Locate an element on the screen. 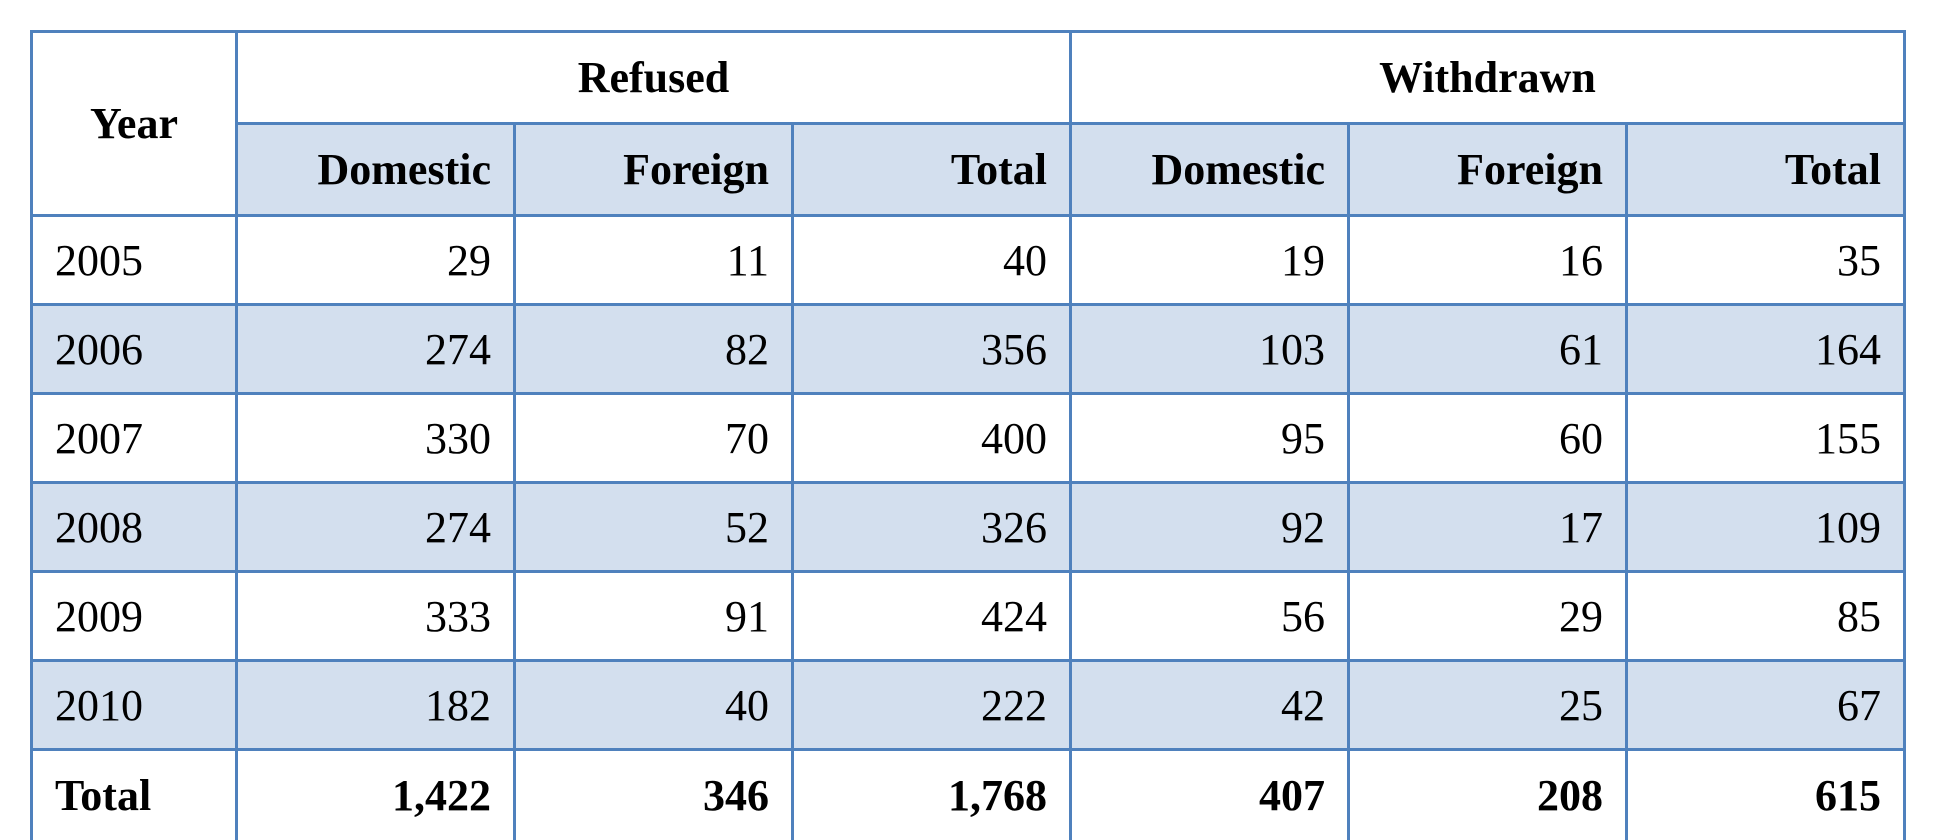 This screenshot has height=840, width=1935. withdrawn-domestic-cell: 95 is located at coordinates (1209, 438).